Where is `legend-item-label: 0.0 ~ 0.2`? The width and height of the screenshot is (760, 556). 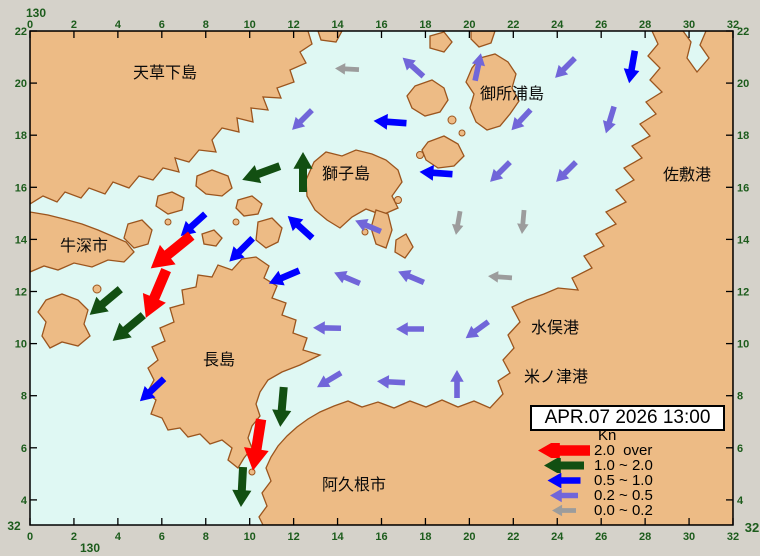
legend-item-label: 0.0 ~ 0.2 is located at coordinates (623, 510).